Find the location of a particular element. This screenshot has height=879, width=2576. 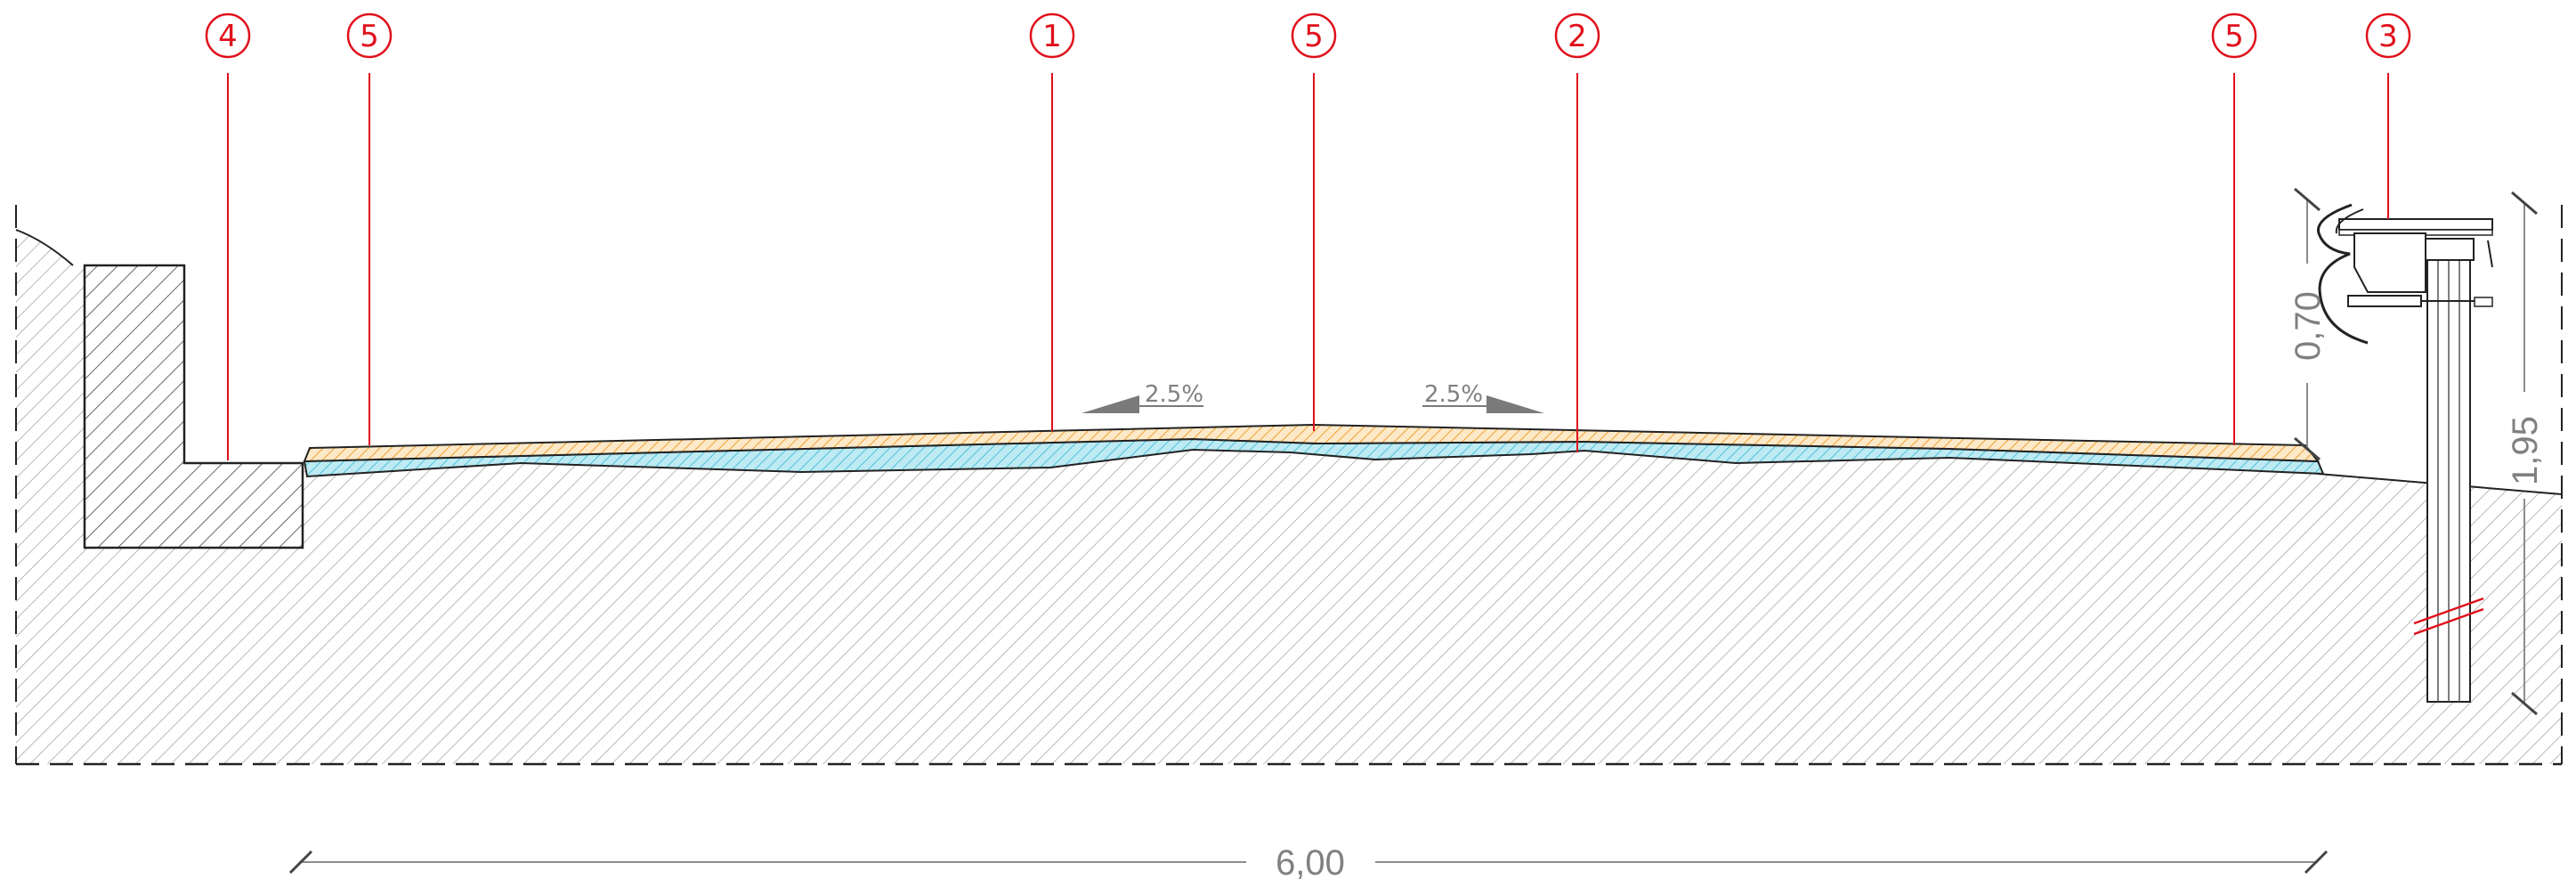

callout-5b-label: 5 is located at coordinates (1314, 36).